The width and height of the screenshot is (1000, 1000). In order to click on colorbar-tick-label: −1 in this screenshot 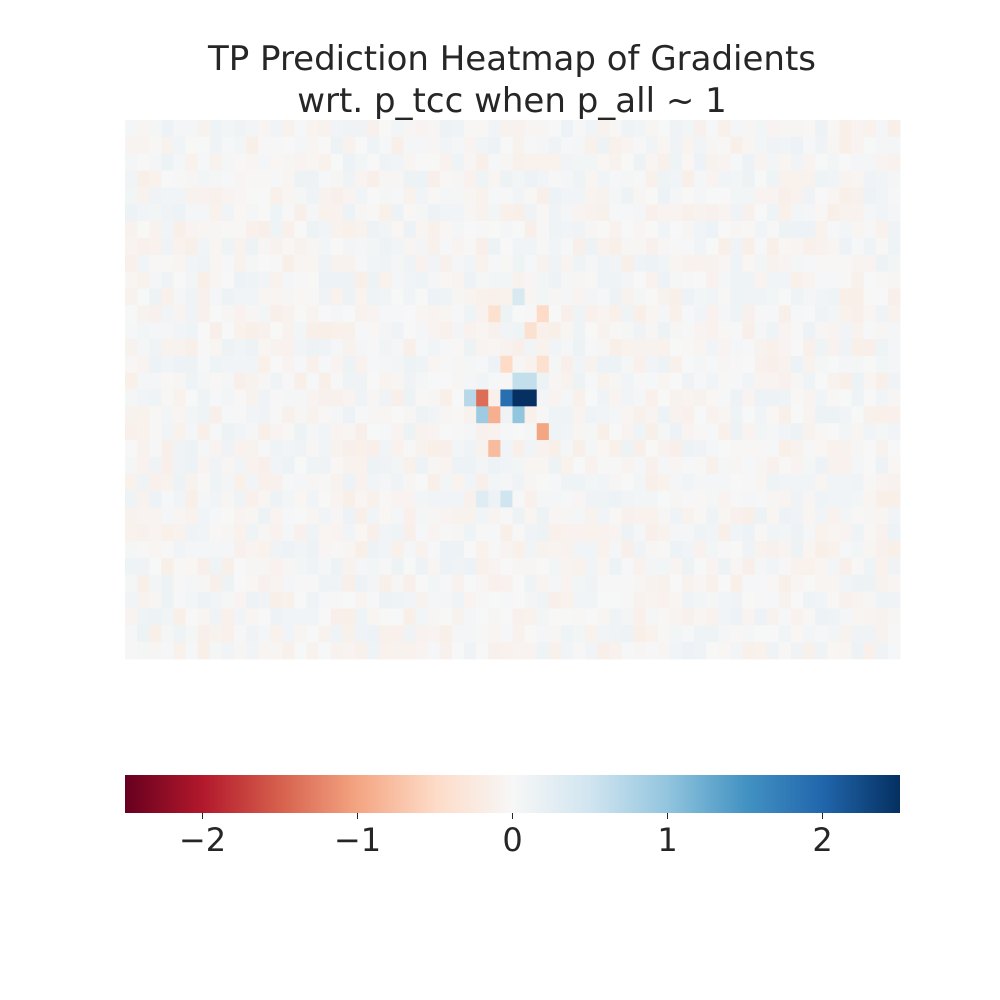, I will do `click(357, 840)`.